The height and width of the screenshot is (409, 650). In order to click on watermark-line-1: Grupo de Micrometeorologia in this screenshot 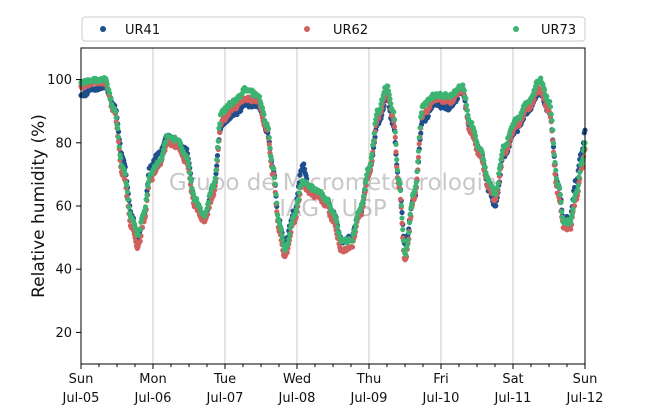, I will do `click(333, 183)`.